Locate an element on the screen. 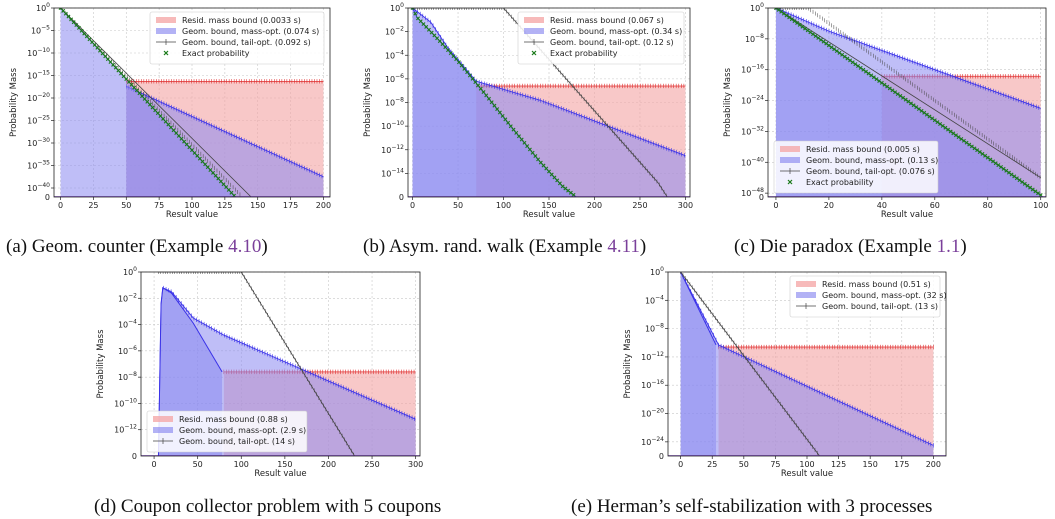  x-tick-label: 75 is located at coordinates (775, 464).